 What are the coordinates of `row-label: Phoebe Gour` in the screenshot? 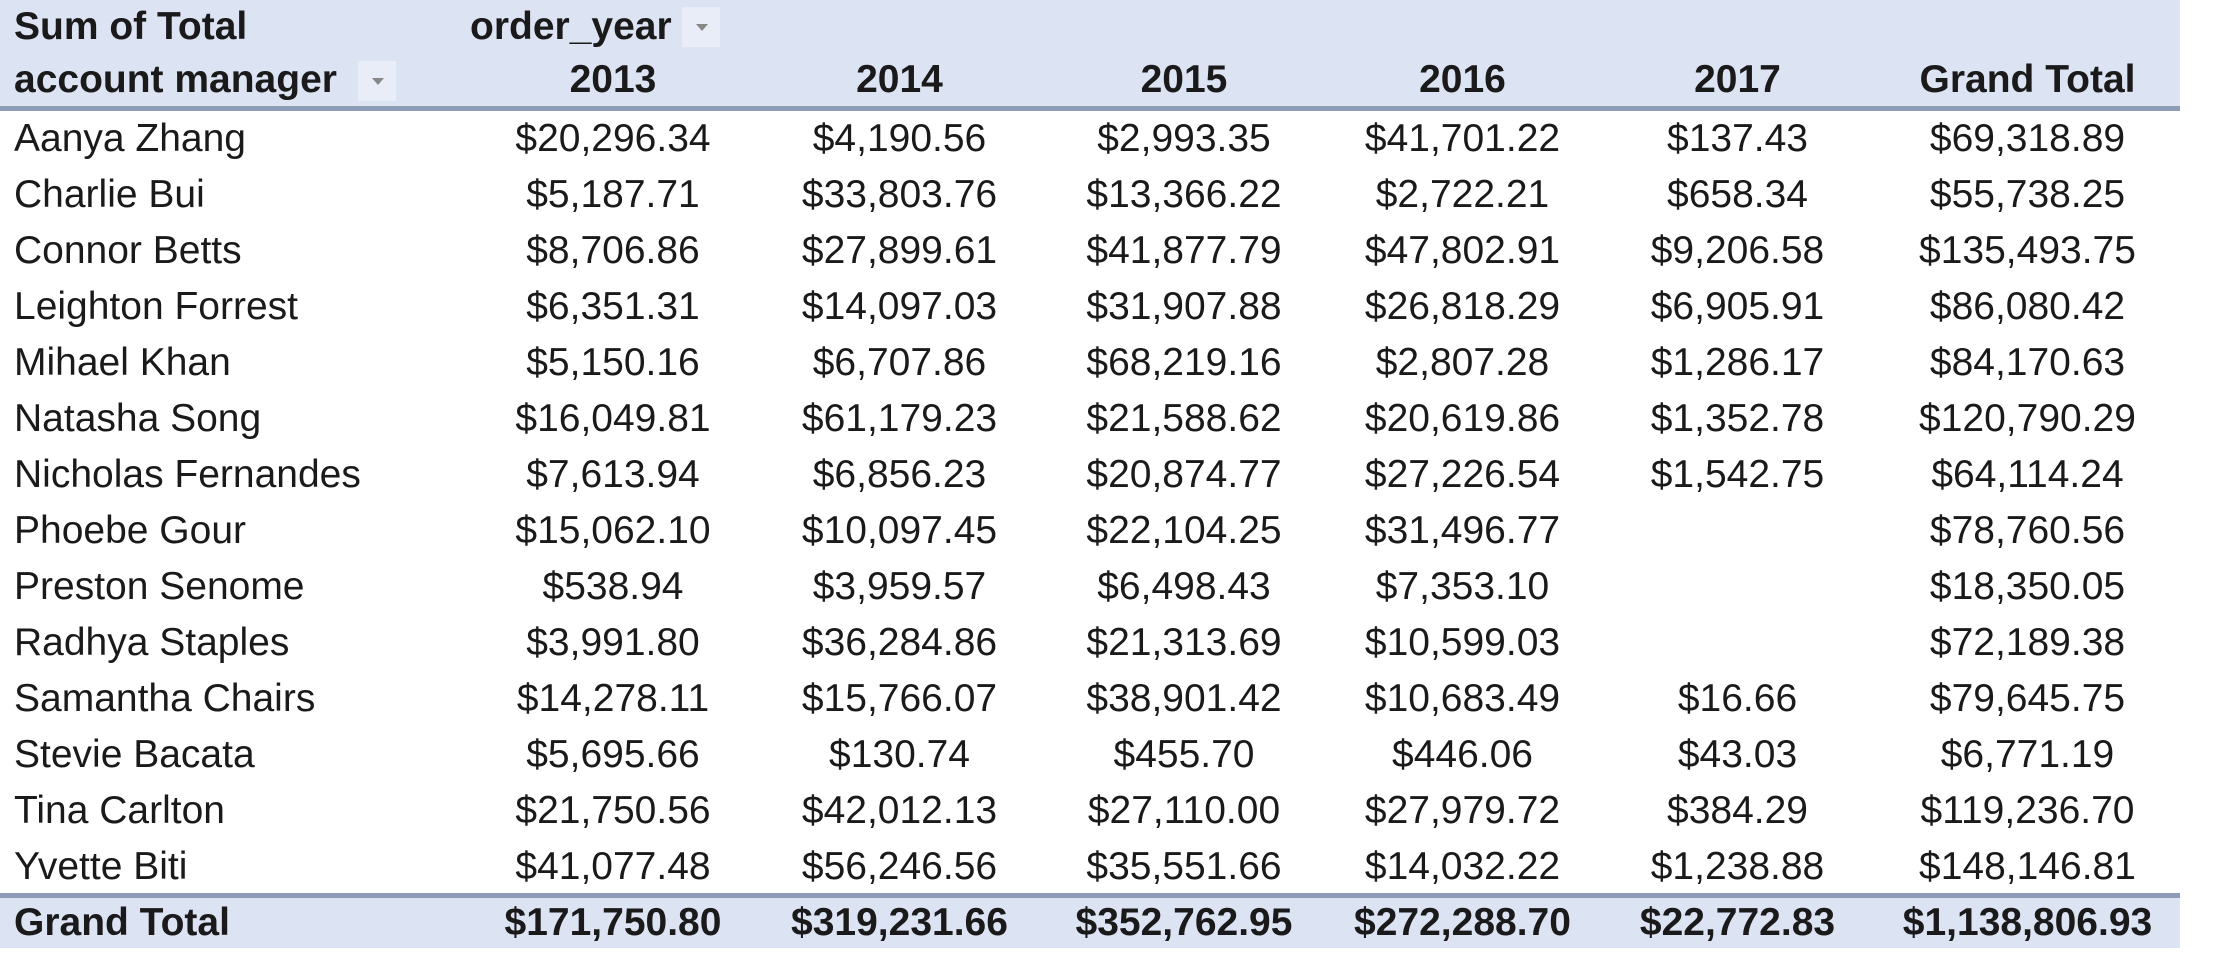 It's located at (130, 530).